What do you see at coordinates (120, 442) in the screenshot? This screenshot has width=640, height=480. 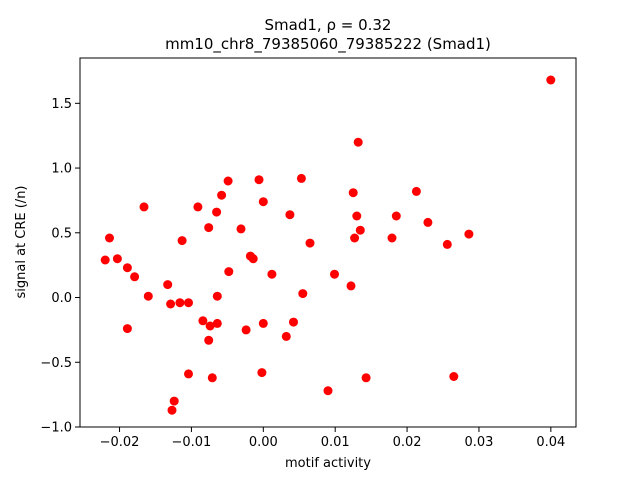 I see `x-tick-label: −0.02` at bounding box center [120, 442].